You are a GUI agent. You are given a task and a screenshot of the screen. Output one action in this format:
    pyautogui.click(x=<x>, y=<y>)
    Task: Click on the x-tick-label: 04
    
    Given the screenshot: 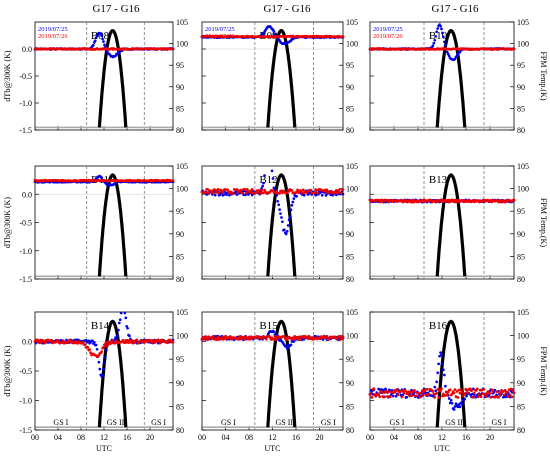 What is the action you would take?
    pyautogui.click(x=58, y=437)
    